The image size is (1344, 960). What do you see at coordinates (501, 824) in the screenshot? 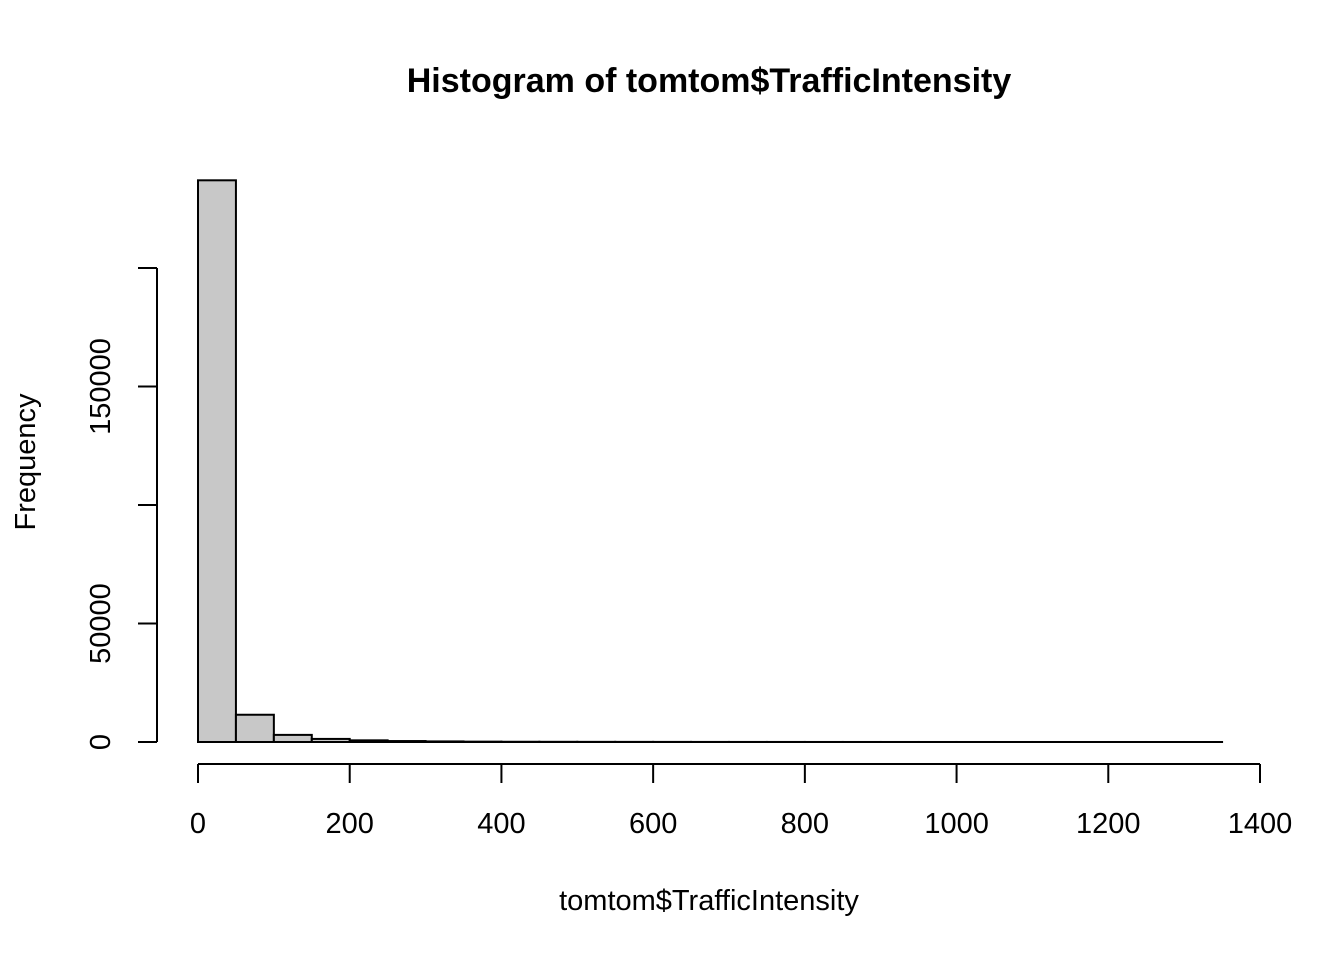
I see `x-tick-label: 400` at bounding box center [501, 824].